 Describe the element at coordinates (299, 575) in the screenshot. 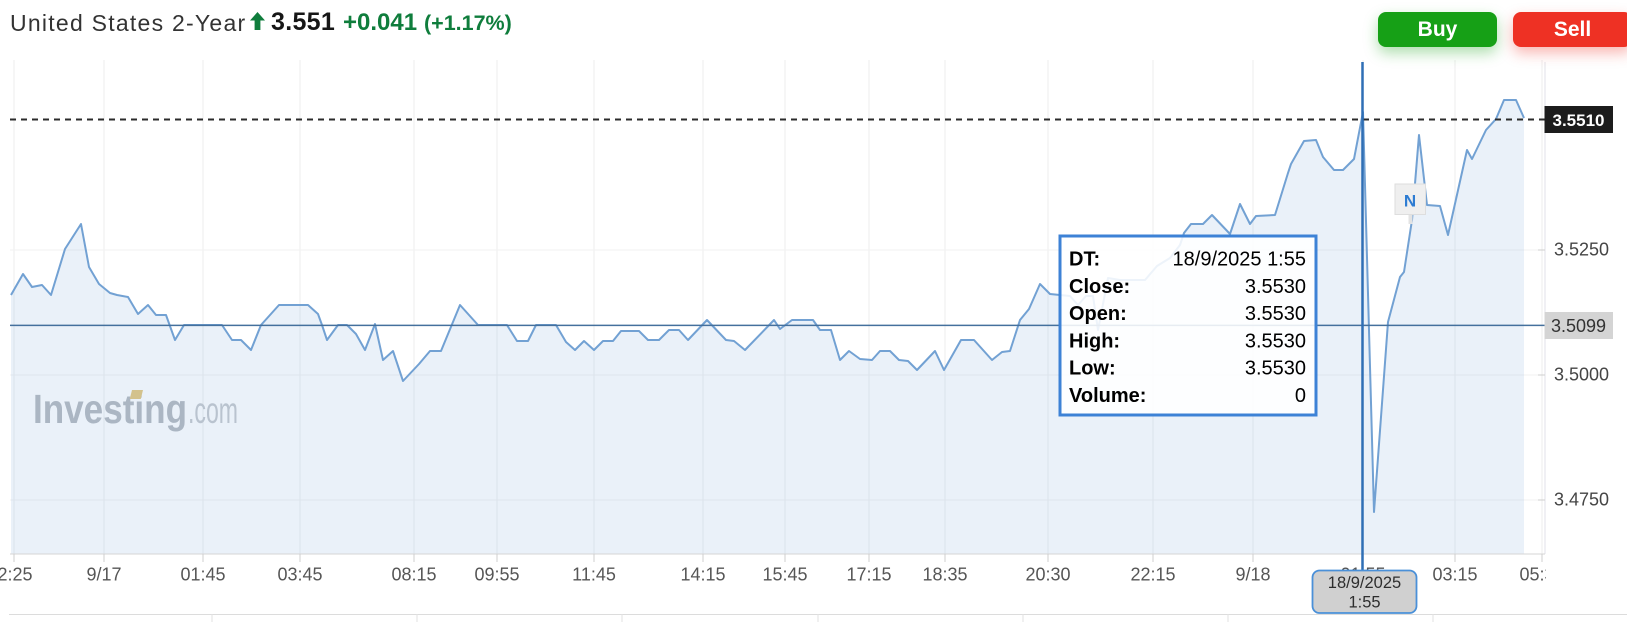

I see `svg-text: 03:45` at that location.